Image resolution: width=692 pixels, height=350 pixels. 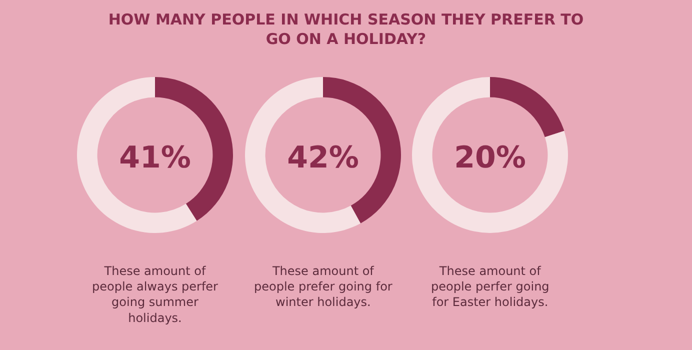 I want to click on text: These amount of people always perfer going summer holidays., so click(x=155, y=294).